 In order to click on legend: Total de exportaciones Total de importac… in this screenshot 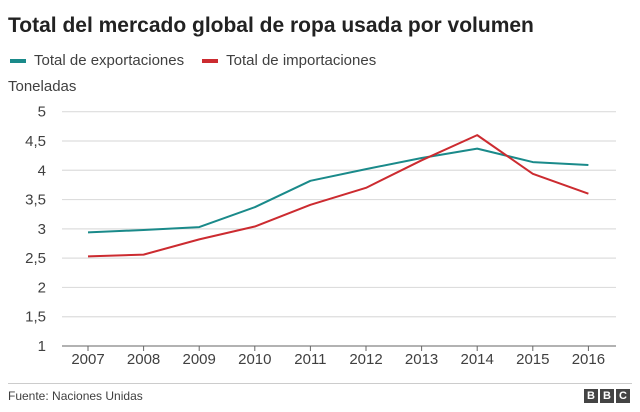, I will do `click(193, 60)`.